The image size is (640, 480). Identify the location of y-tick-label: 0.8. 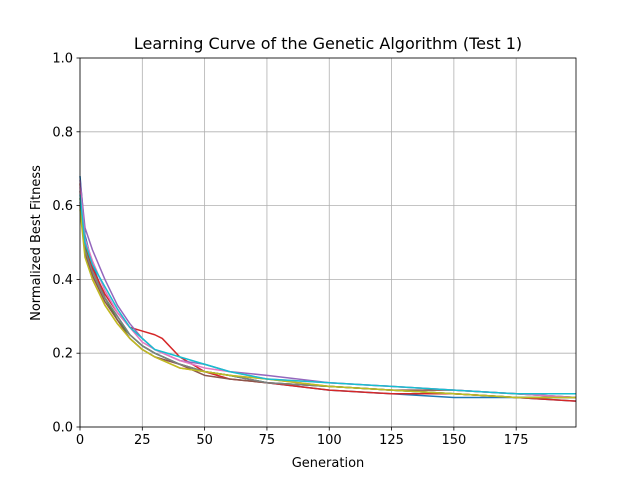
(62, 132).